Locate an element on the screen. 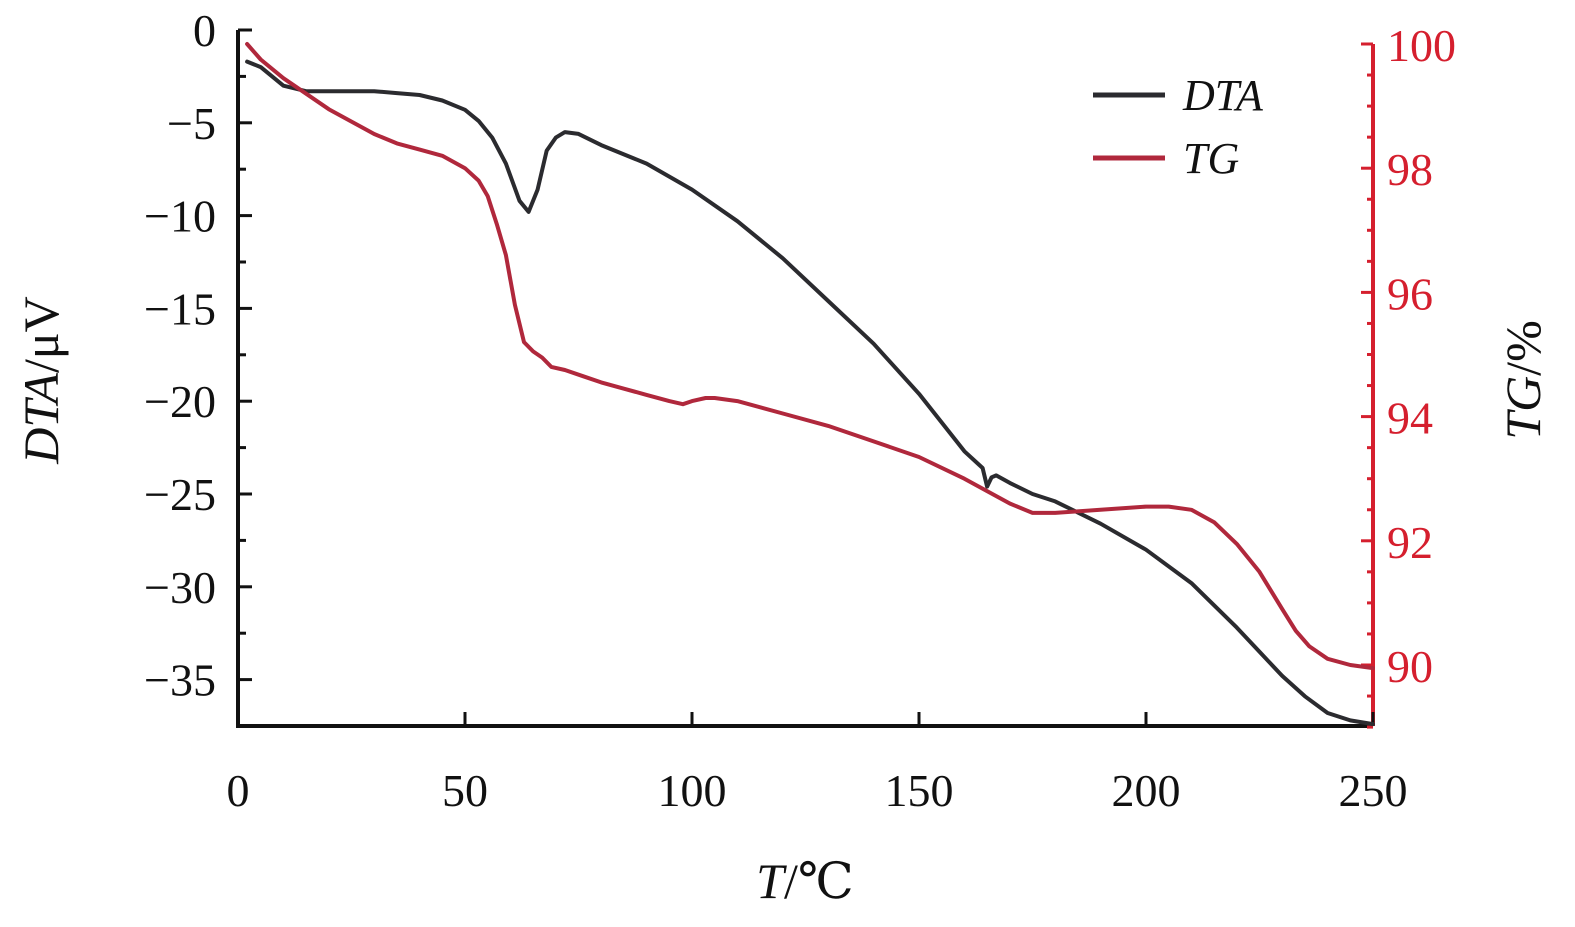 This screenshot has height=927, width=1575. y-right-axis-title: TG/% is located at coordinates (1523, 379).